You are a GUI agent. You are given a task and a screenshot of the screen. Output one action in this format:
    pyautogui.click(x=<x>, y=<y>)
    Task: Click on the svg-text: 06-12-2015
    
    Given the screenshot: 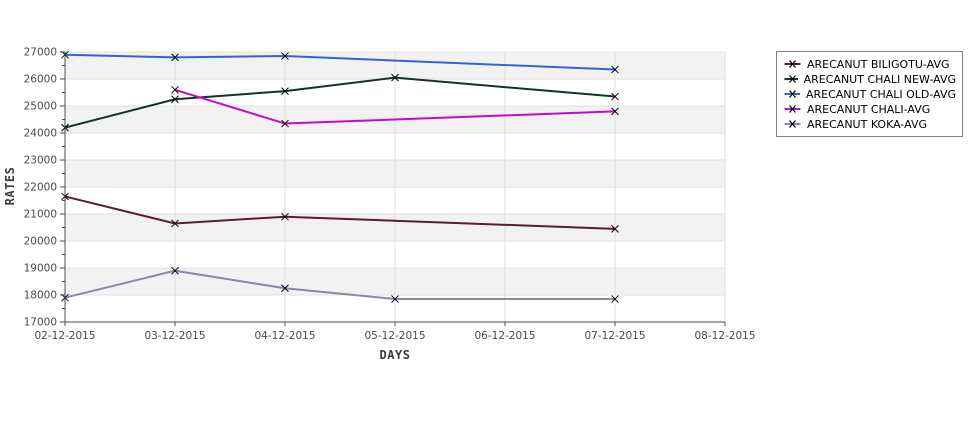 What is the action you would take?
    pyautogui.click(x=504, y=336)
    